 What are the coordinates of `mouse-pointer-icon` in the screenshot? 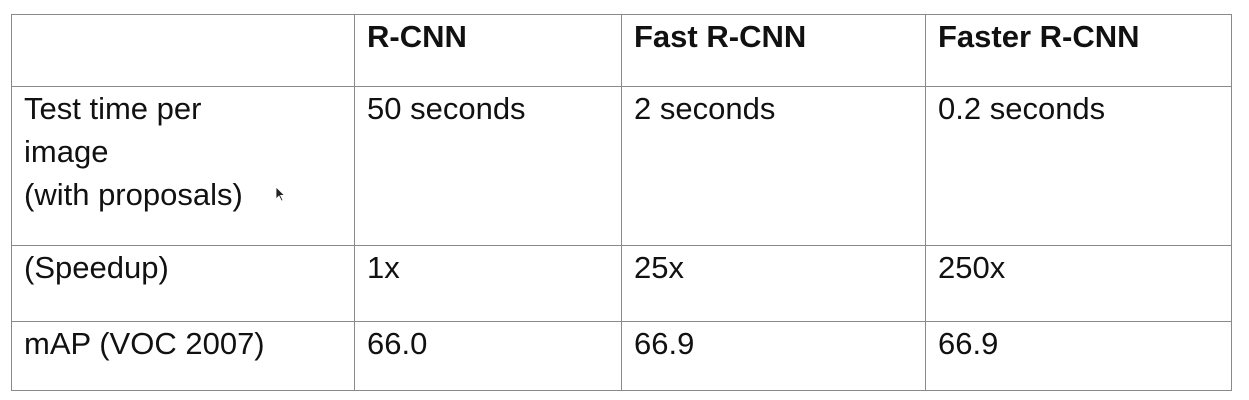 It's located at (280, 194).